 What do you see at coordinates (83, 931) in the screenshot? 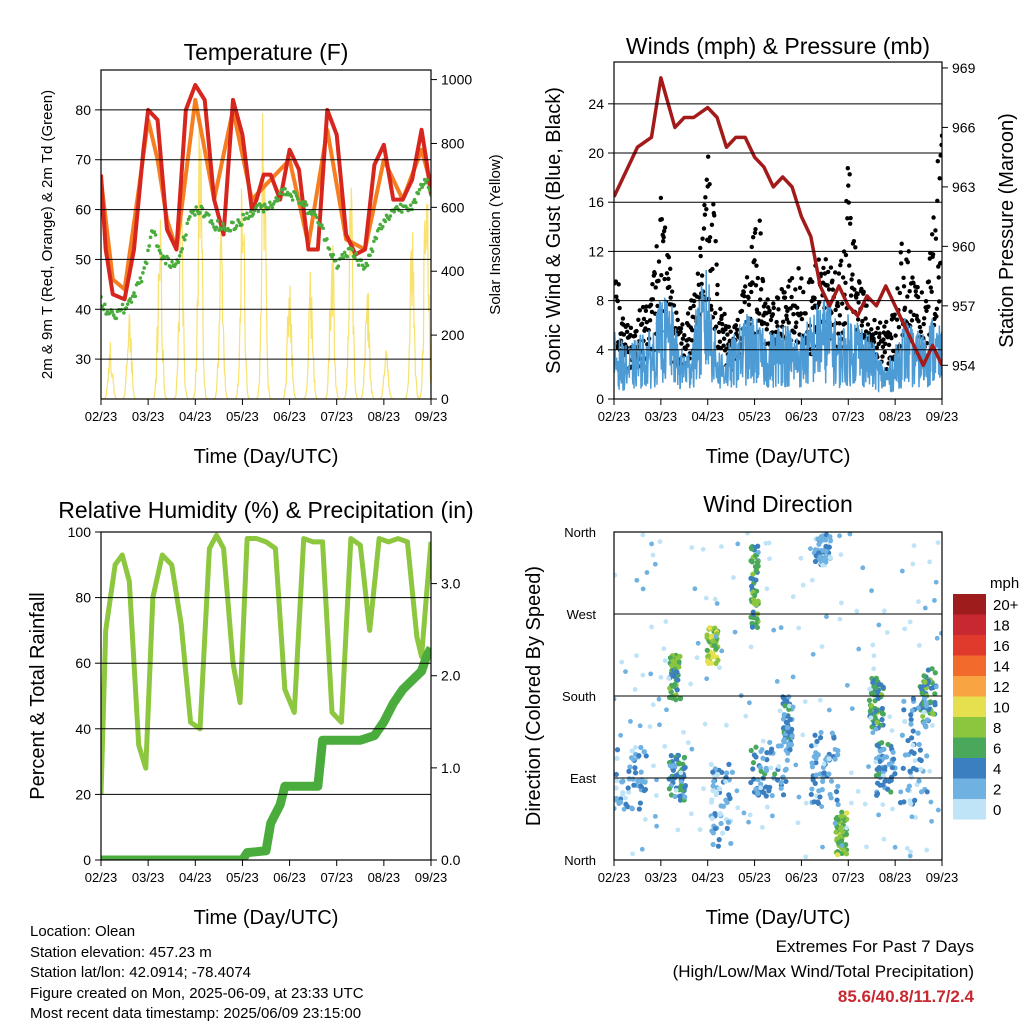
I see `location-text: Location: Olean` at bounding box center [83, 931].